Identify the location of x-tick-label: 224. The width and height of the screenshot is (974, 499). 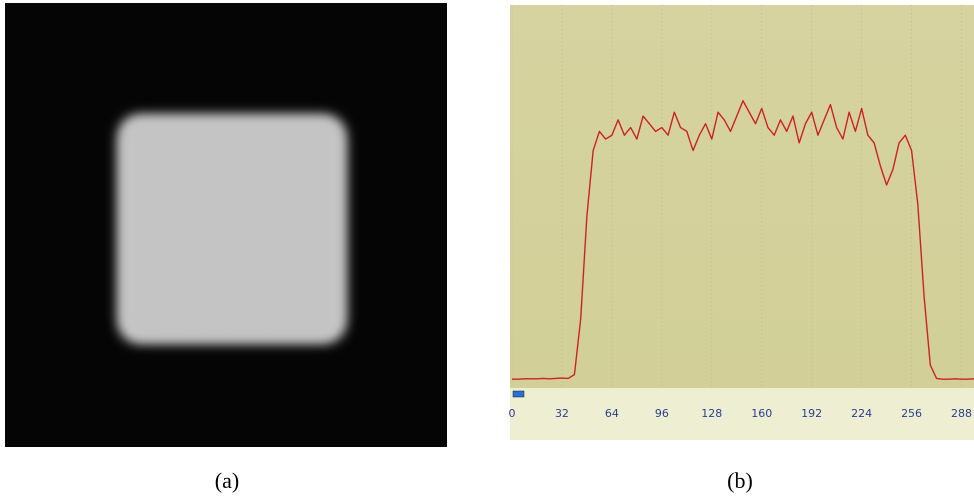
(861, 413).